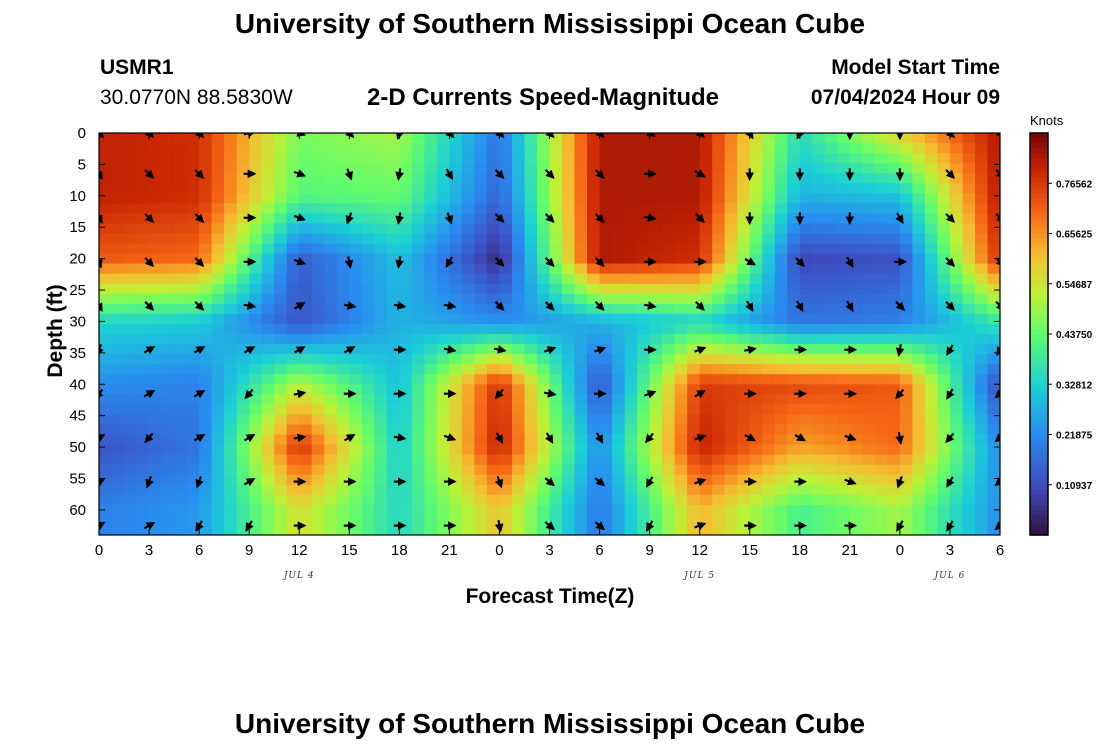  I want to click on y-tick-label: 10, so click(77, 196).